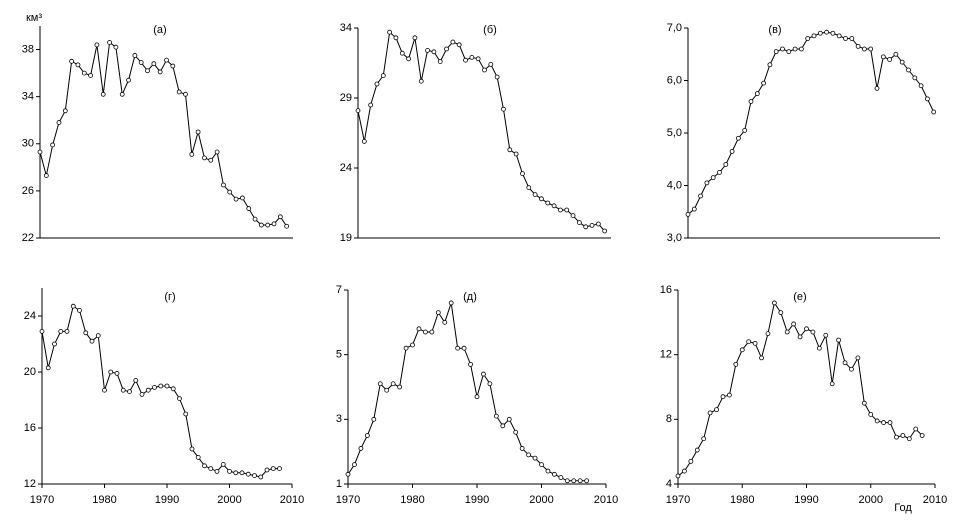 The height and width of the screenshot is (529, 969). I want to click on y-tick-label: 4, so click(669, 484).